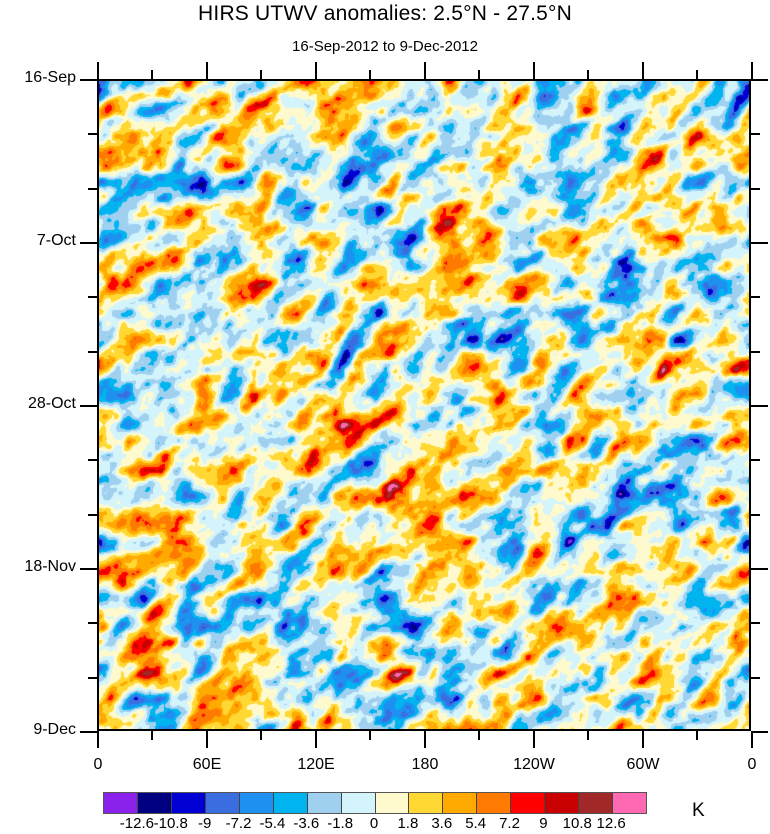 The height and width of the screenshot is (834, 770). Describe the element at coordinates (543, 823) in the screenshot. I see `colorbar-tick-label: 9` at that location.